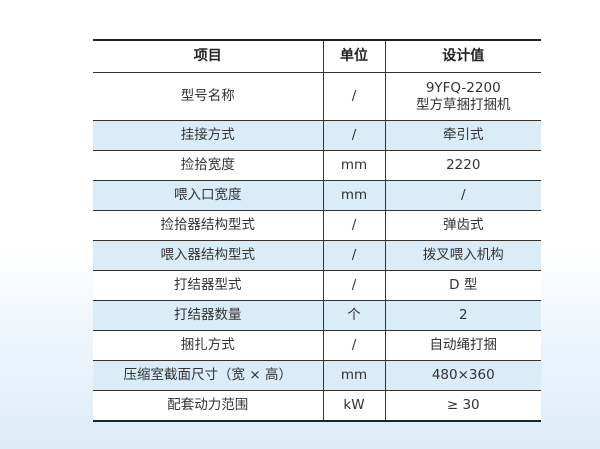 The image size is (600, 449). I want to click on value-cell: 拨叉喂入机构, so click(462, 255).